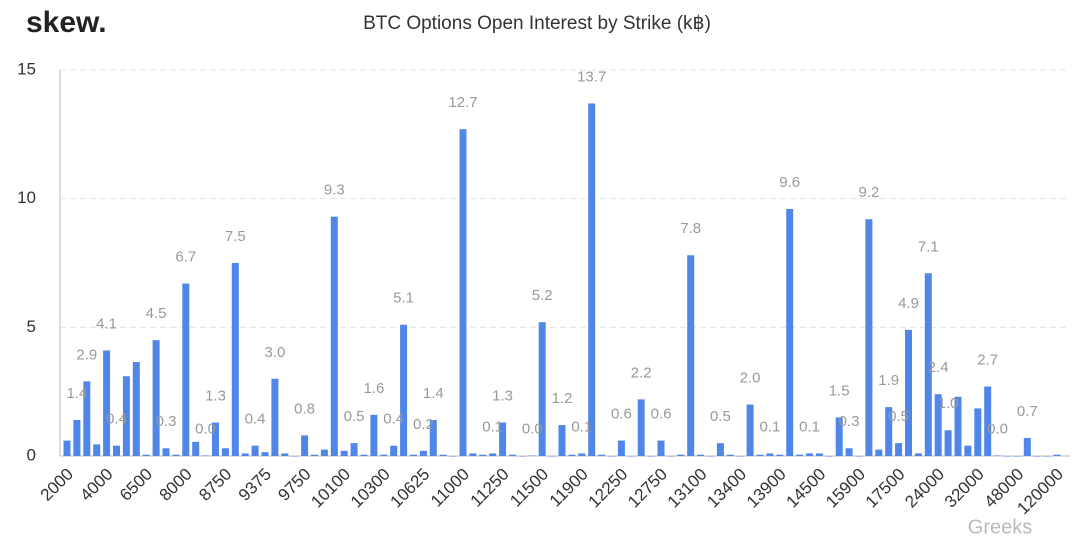 The width and height of the screenshot is (1080, 543). What do you see at coordinates (410, 488) in the screenshot?
I see `x-tick-label: 10625` at bounding box center [410, 488].